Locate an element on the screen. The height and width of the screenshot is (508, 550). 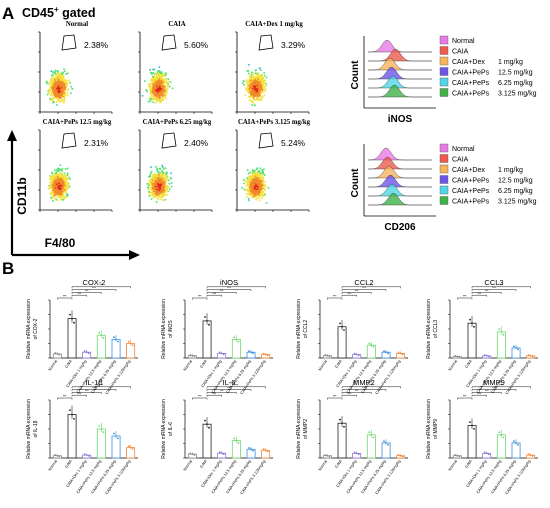
bar-chart-title: IL-6 is located at coordinates (229, 382).